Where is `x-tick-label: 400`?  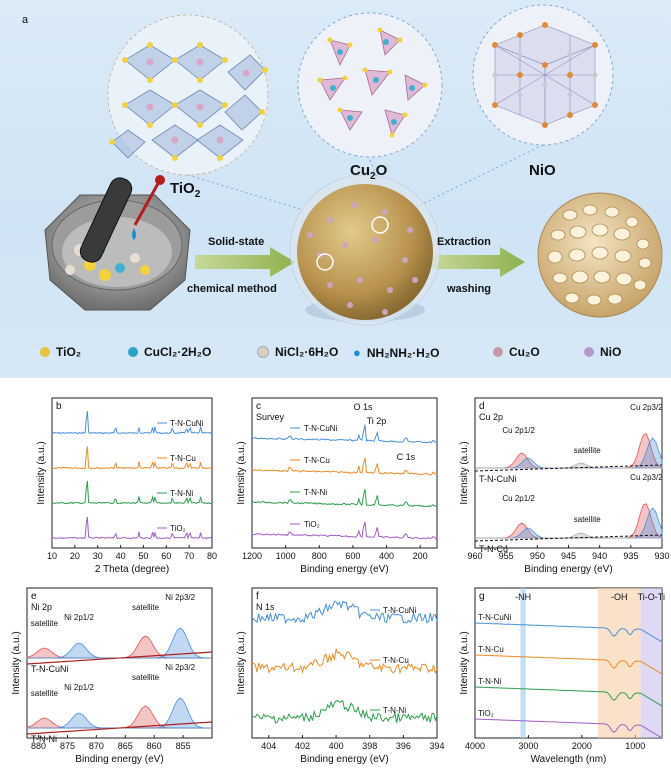 x-tick-label: 400 is located at coordinates (386, 556).